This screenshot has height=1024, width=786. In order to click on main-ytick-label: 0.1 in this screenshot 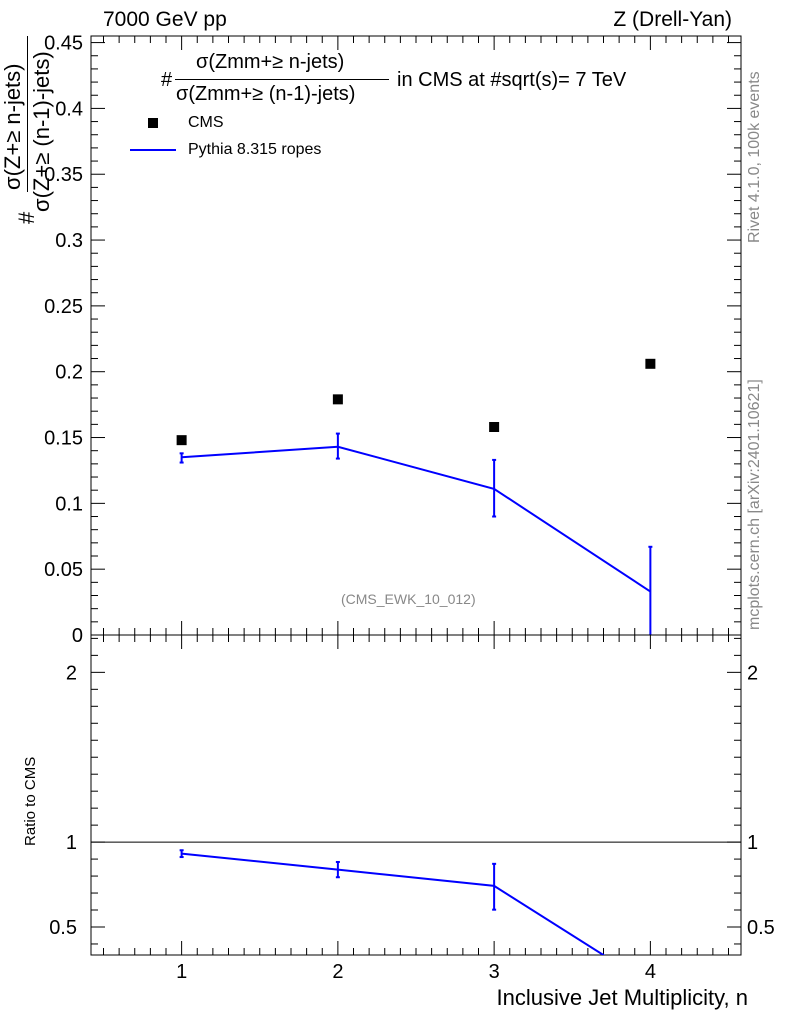, I will do `click(69, 504)`.